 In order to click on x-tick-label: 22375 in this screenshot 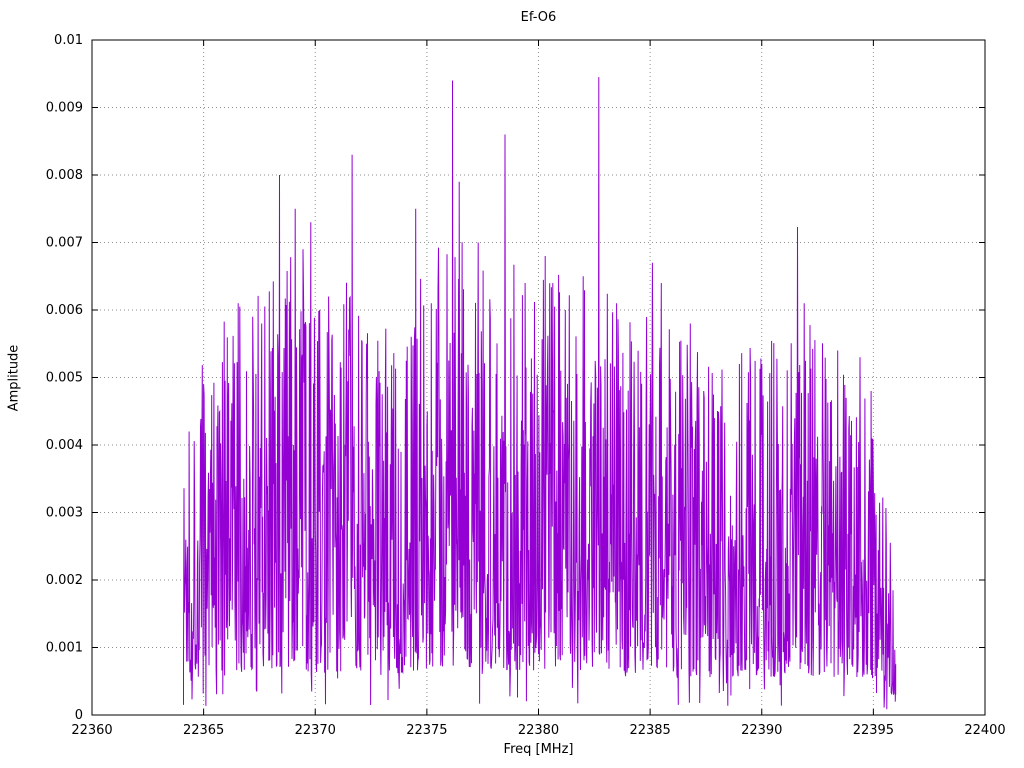, I will do `click(426, 730)`.